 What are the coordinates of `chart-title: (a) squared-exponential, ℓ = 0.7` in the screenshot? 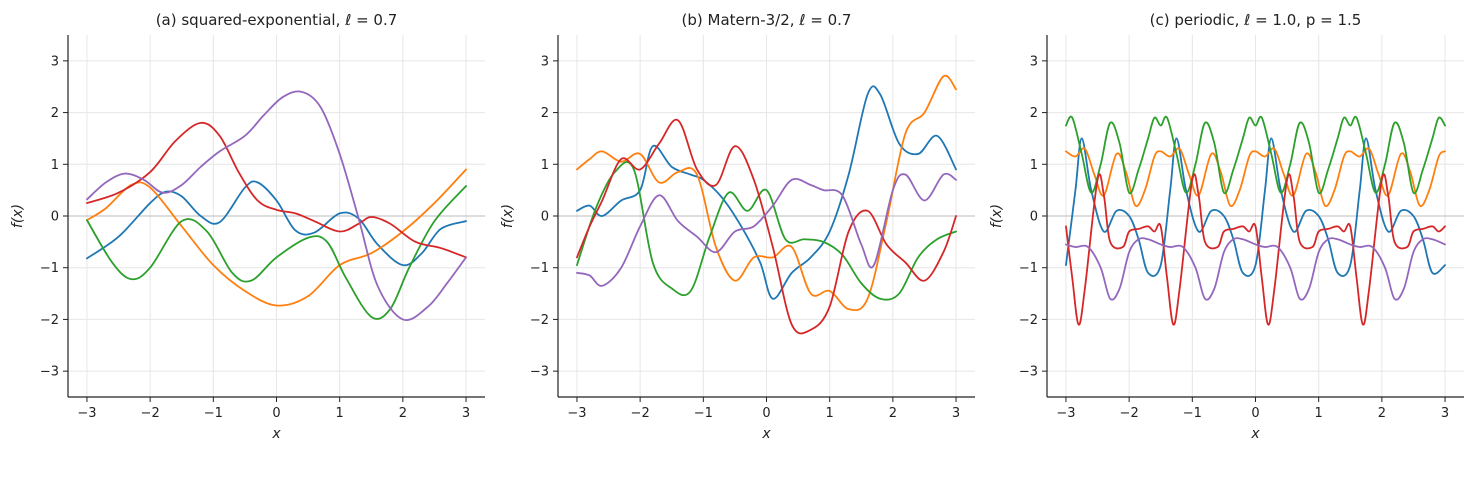 It's located at (277, 20).